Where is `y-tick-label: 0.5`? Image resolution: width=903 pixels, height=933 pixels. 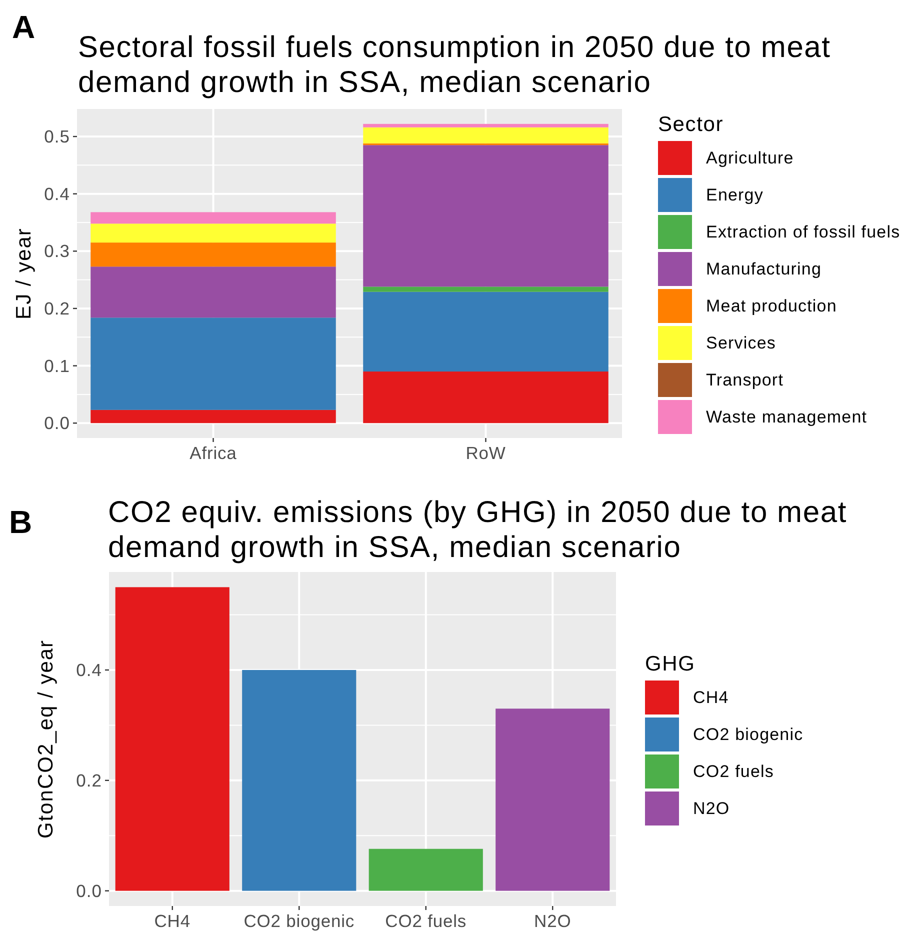
y-tick-label: 0.5 is located at coordinates (57, 136).